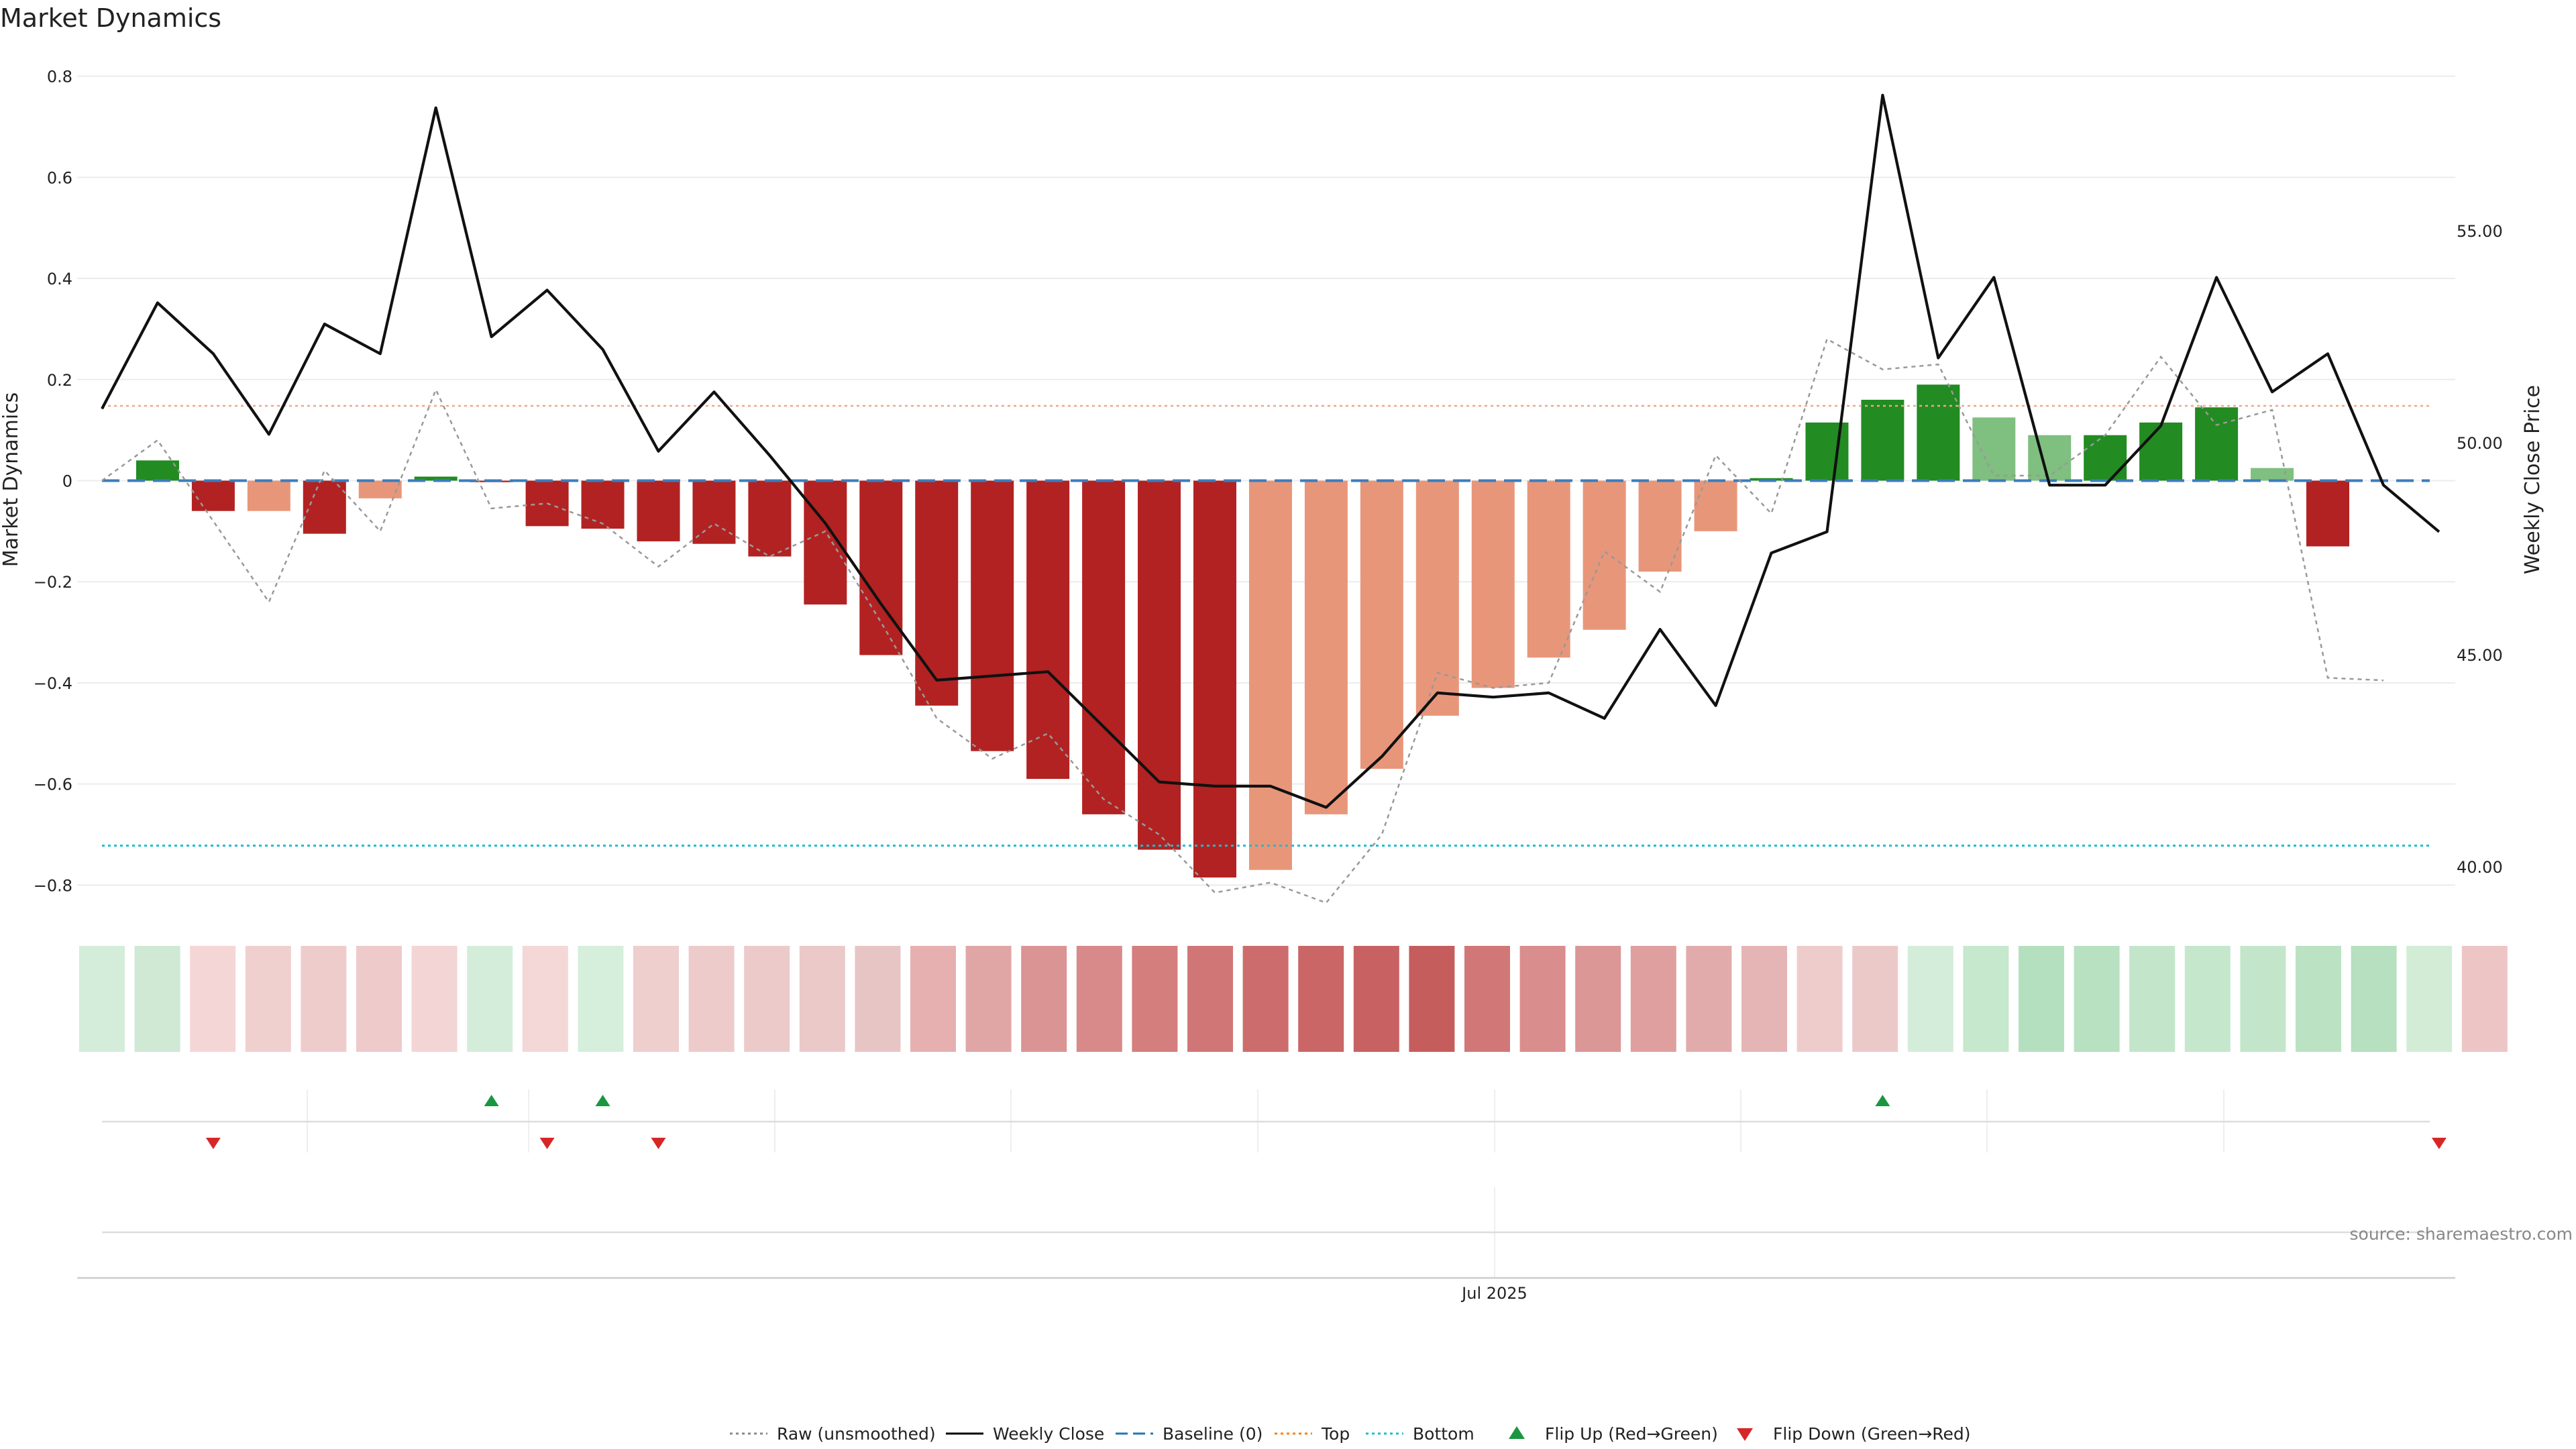 The height and width of the screenshot is (1449, 2576). What do you see at coordinates (53, 885) in the screenshot?
I see `left-tick-label: −0.8` at bounding box center [53, 885].